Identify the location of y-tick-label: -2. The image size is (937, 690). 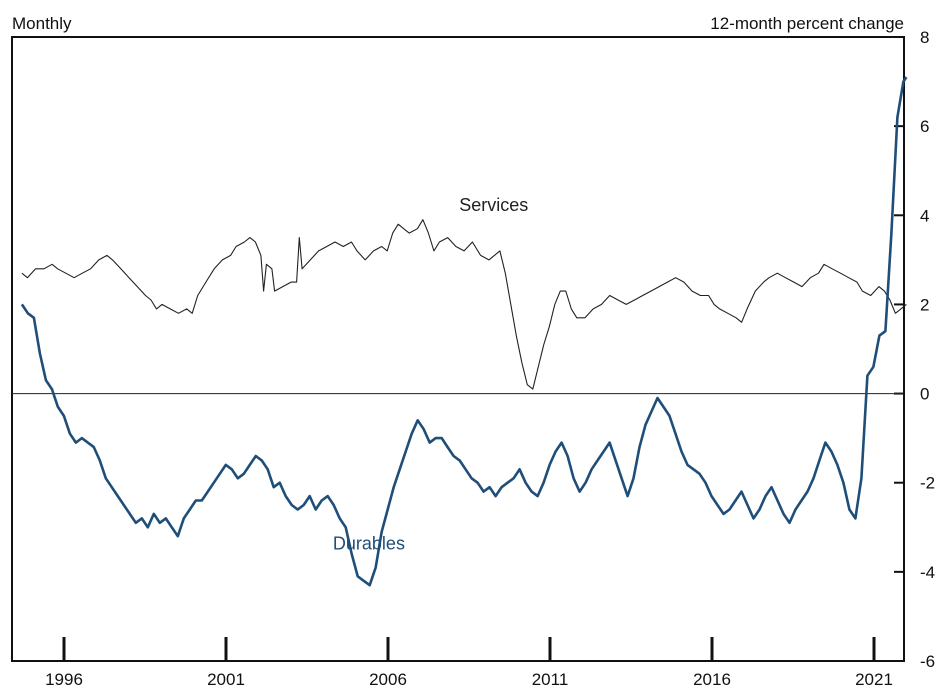
(927, 483).